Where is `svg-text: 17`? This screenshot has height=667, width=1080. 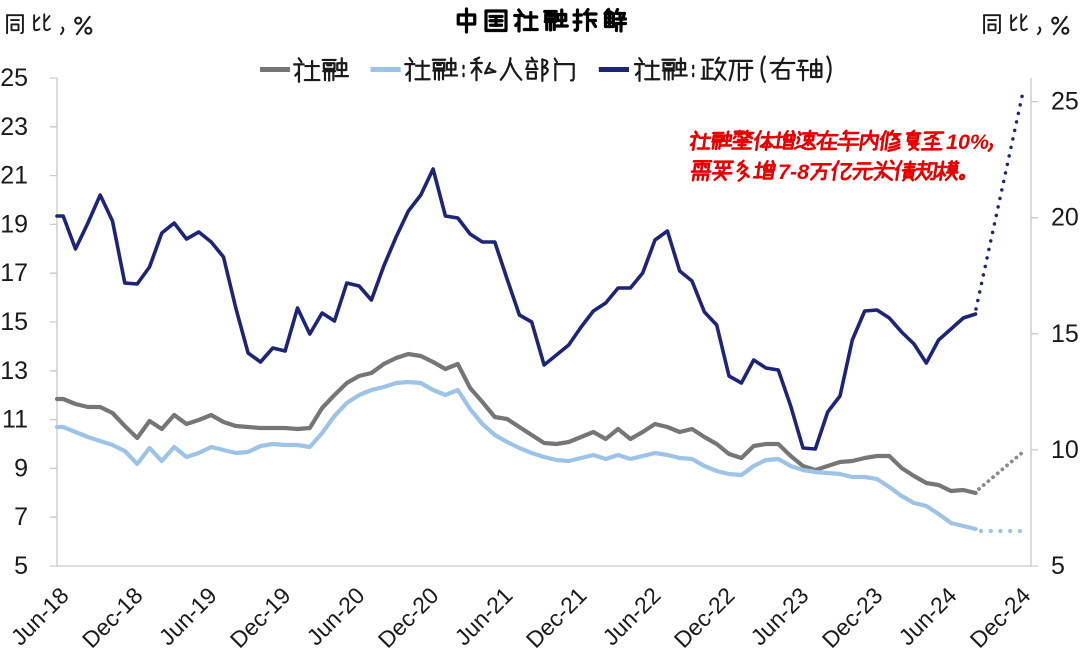 svg-text: 17 is located at coordinates (14, 273).